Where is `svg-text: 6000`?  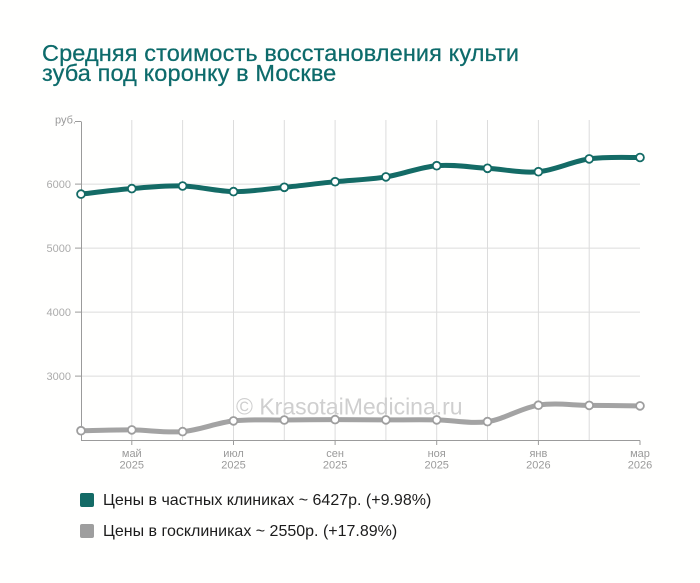
svg-text: 6000 is located at coordinates (59, 185).